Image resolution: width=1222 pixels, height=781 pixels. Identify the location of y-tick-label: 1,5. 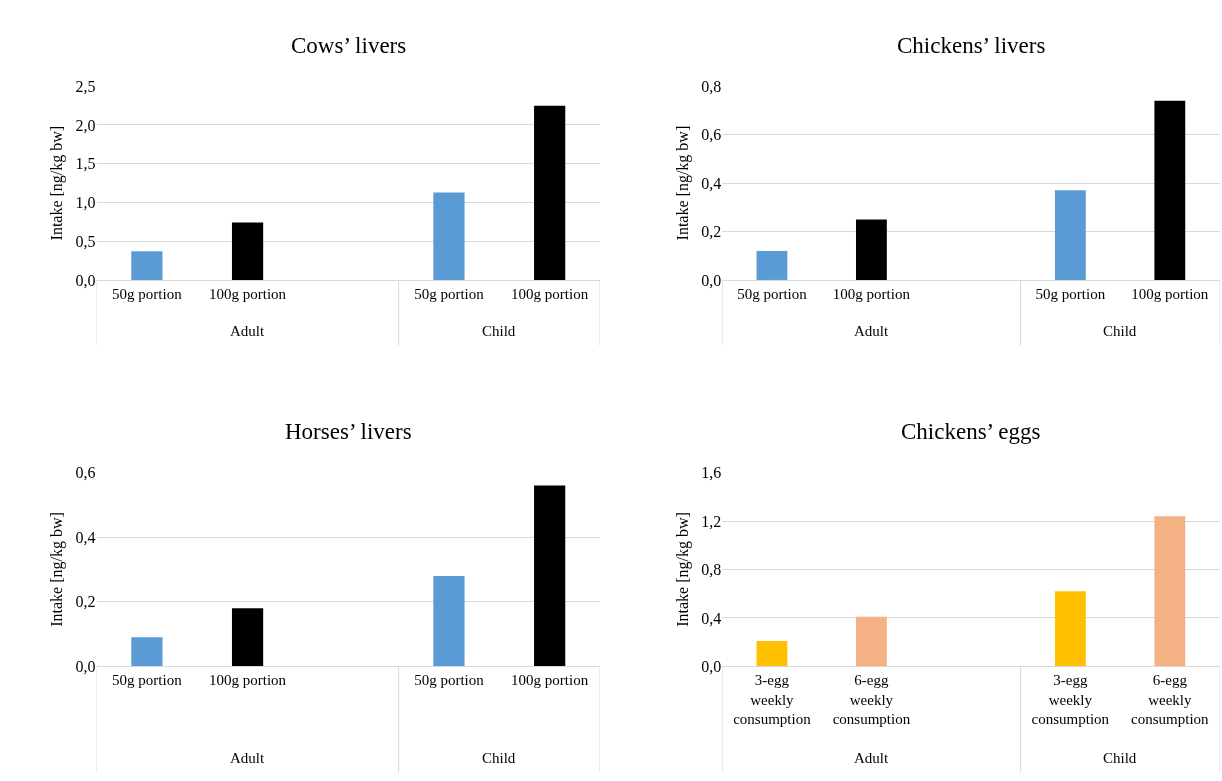
(85, 164).